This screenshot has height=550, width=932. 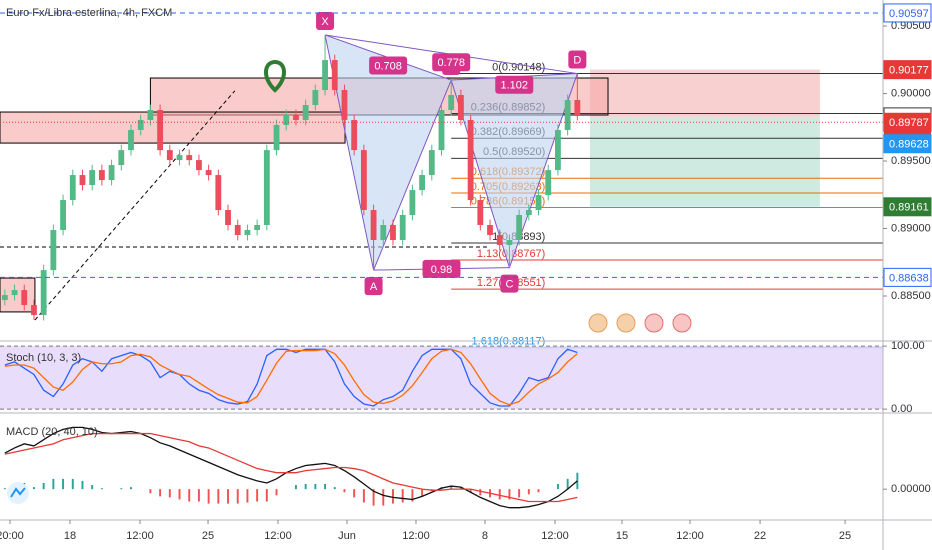 I want to click on stop-zone, so click(x=704, y=93).